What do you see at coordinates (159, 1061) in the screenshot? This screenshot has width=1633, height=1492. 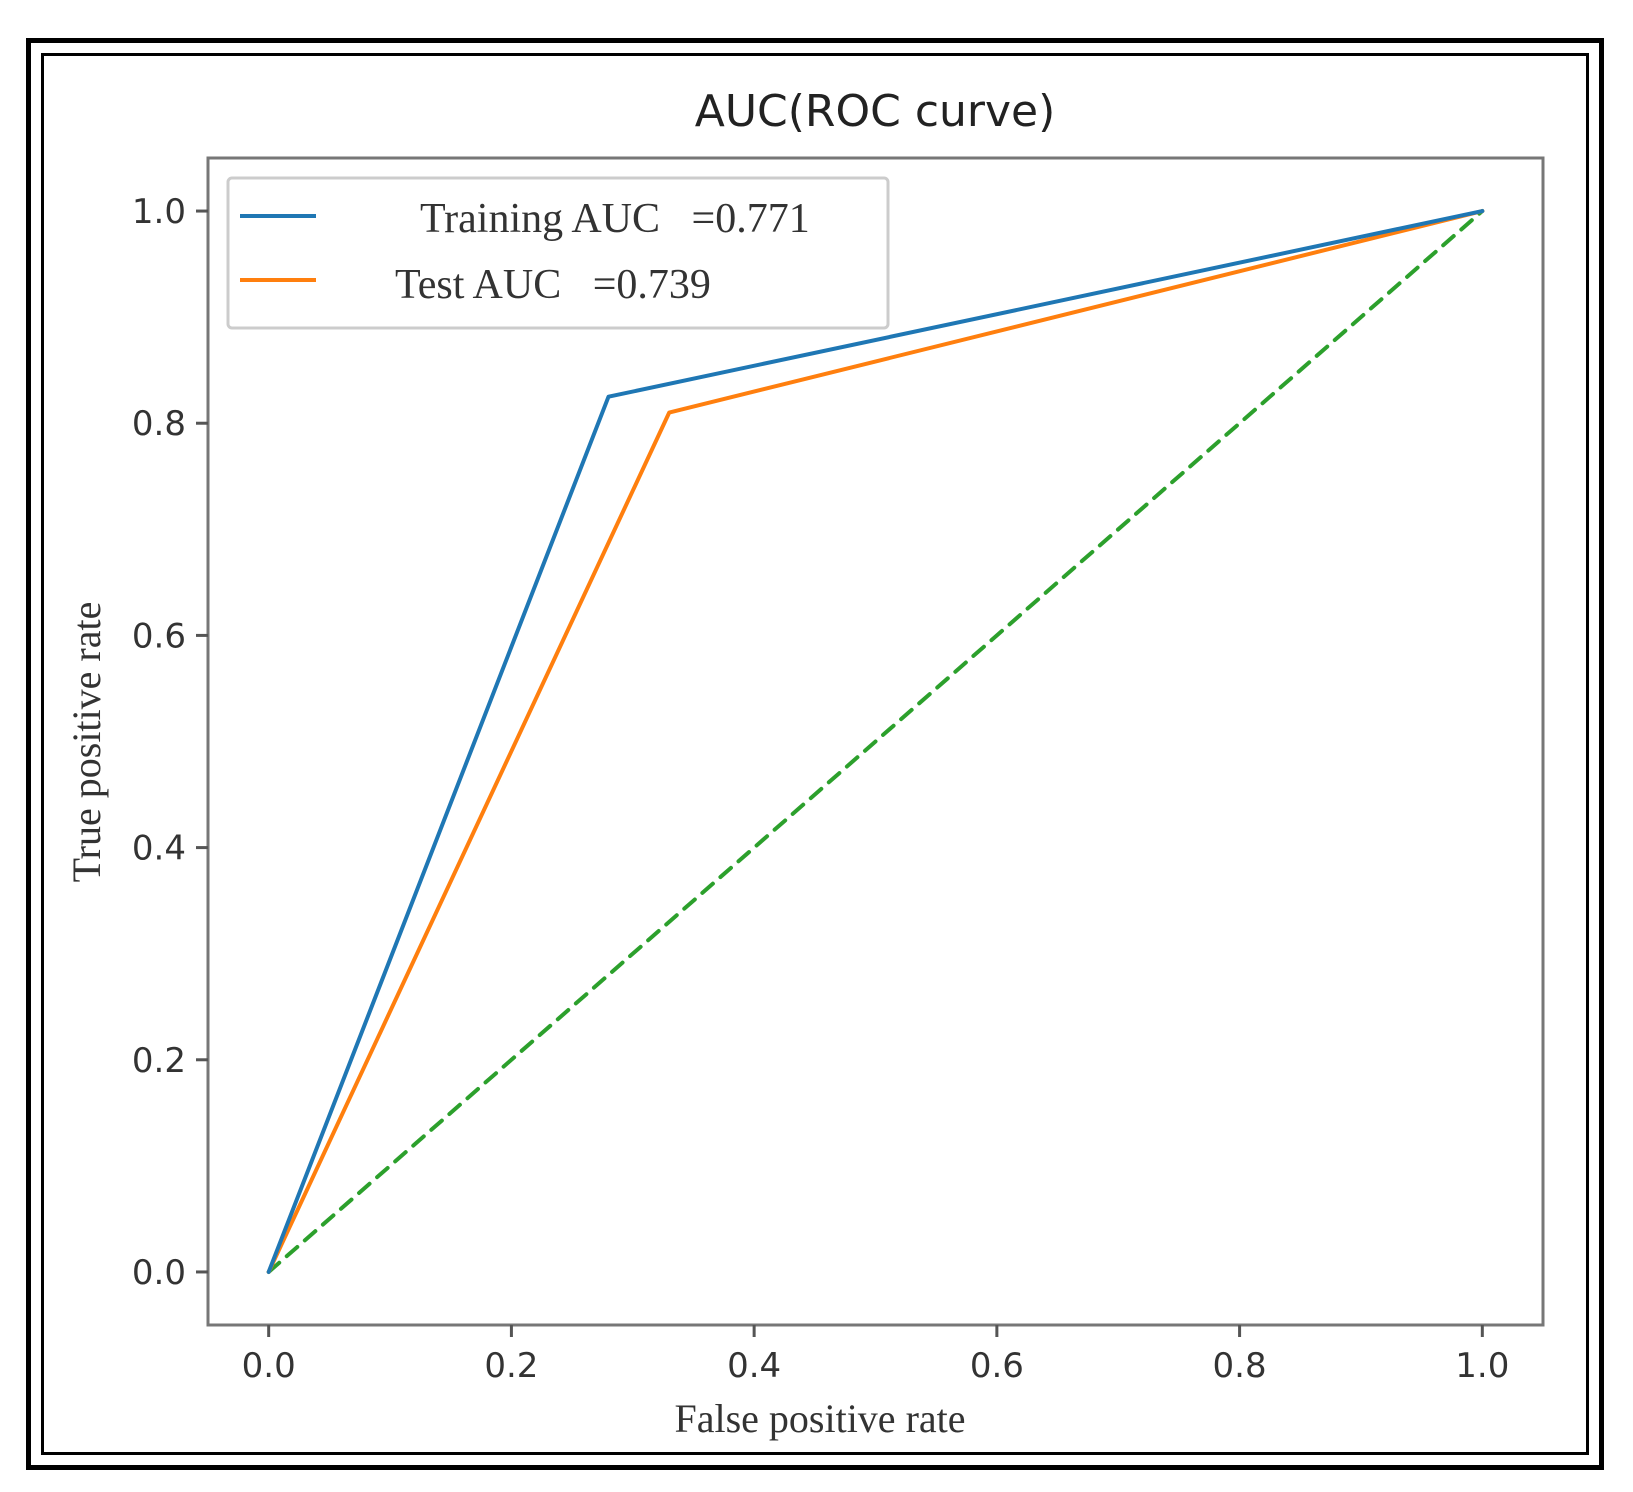 I see `y-tick-label: 0.2` at bounding box center [159, 1061].